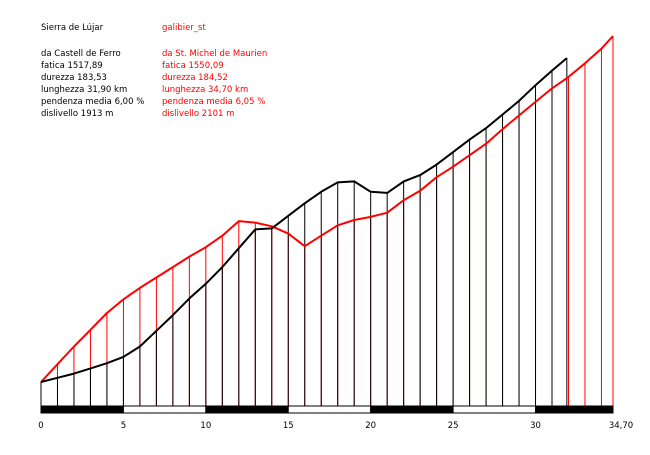 This screenshot has width=650, height=455. I want to click on x-tick-label-1: 5, so click(123, 426).